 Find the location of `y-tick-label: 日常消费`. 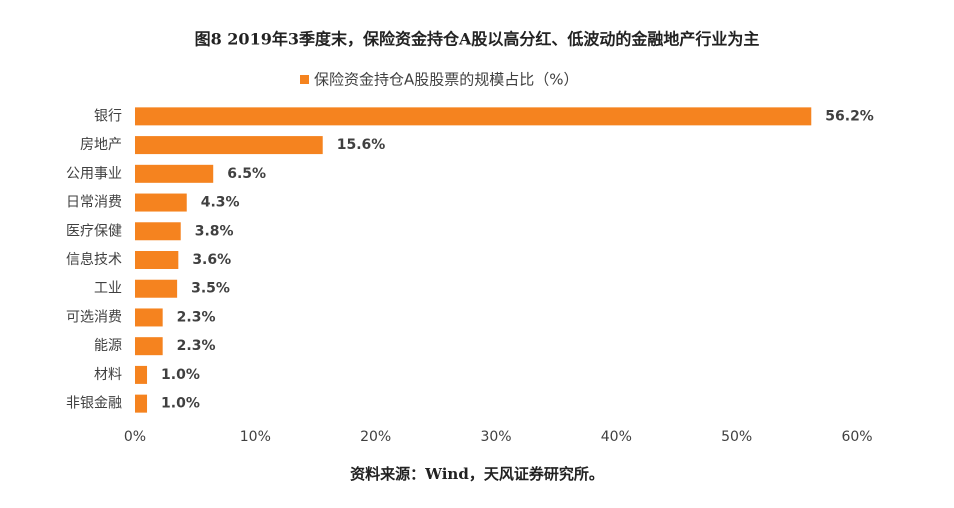

y-tick-label: 日常消费 is located at coordinates (94, 203).